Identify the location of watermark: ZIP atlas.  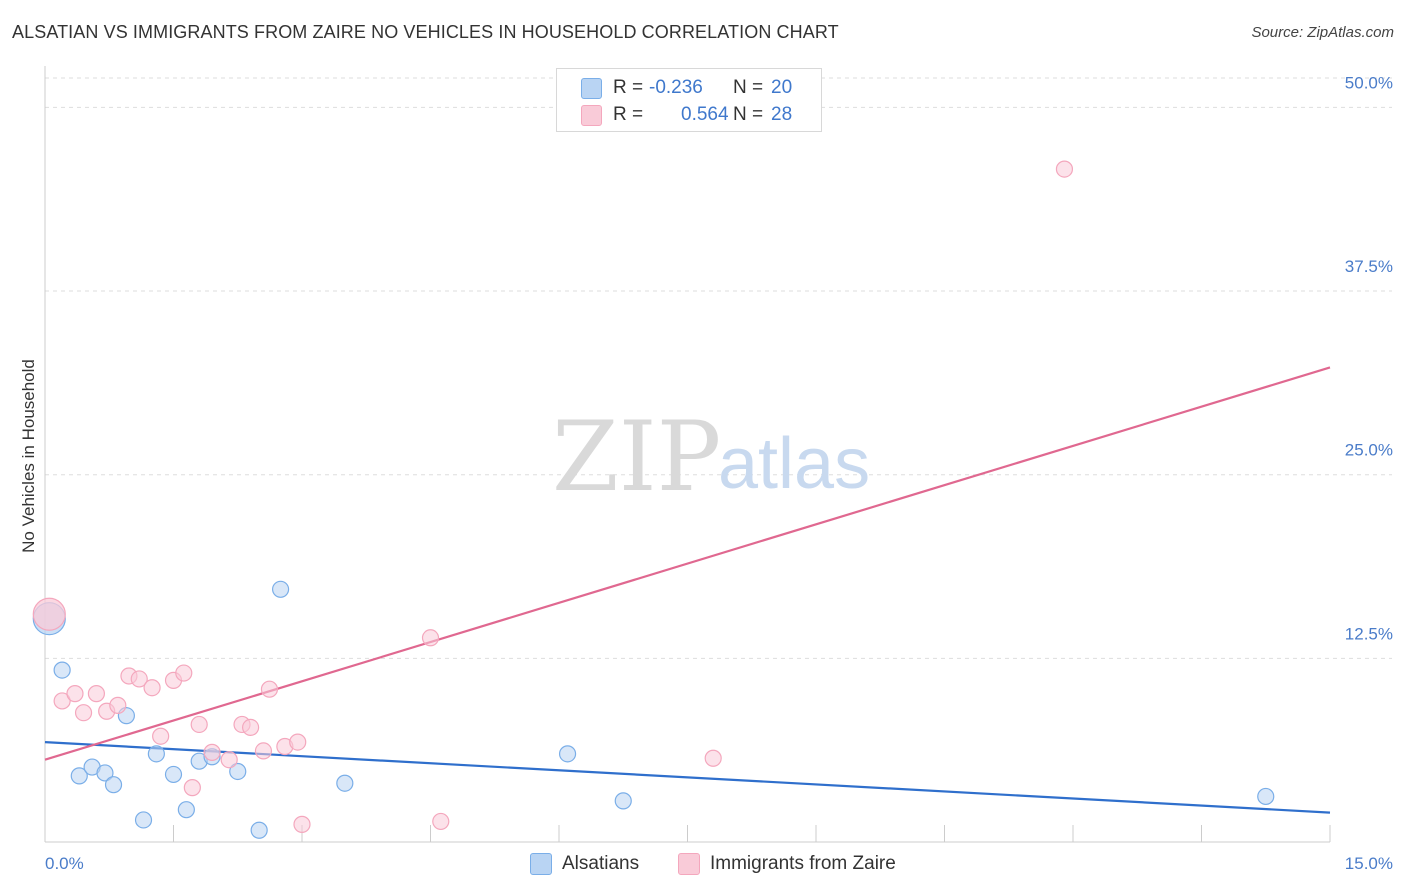
(711, 457).